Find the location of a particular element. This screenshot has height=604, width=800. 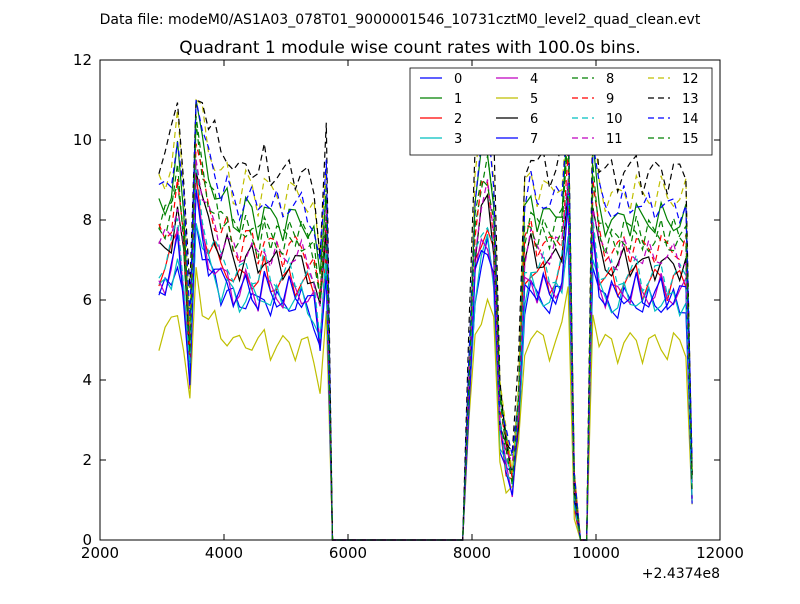

legend-label-11: 11 is located at coordinates (614, 139).